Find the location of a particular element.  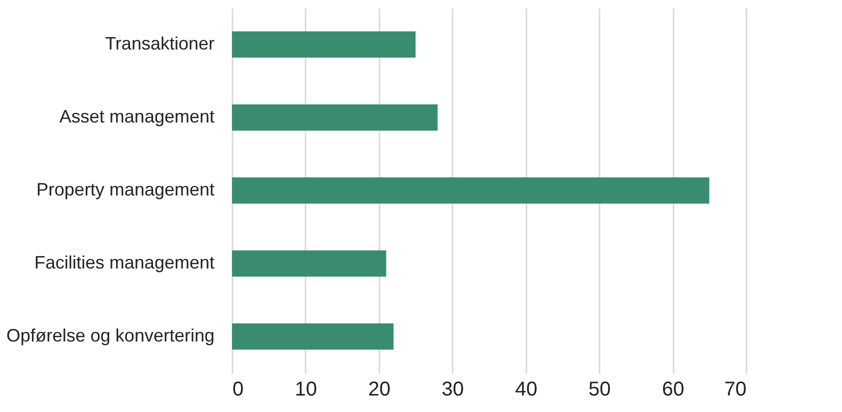

x-tick-label: 10 is located at coordinates (306, 389).